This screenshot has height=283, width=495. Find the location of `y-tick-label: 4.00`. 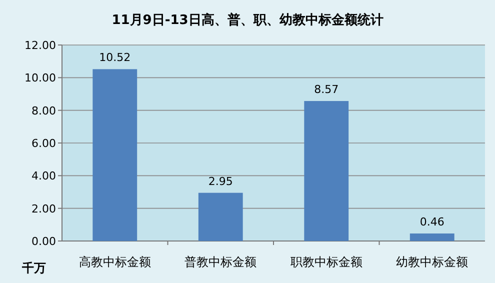

y-tick-label: 4.00 is located at coordinates (44, 176).